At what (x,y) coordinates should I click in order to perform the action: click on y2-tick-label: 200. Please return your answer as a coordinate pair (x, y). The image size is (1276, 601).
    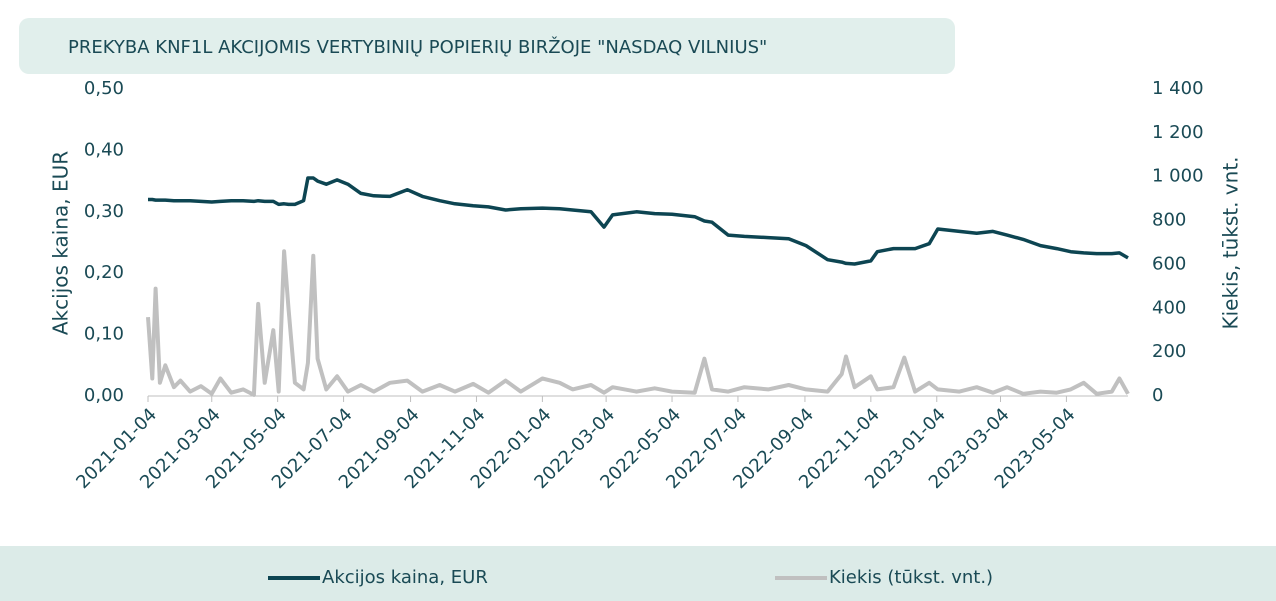
    Looking at the image, I should click on (1169, 351).